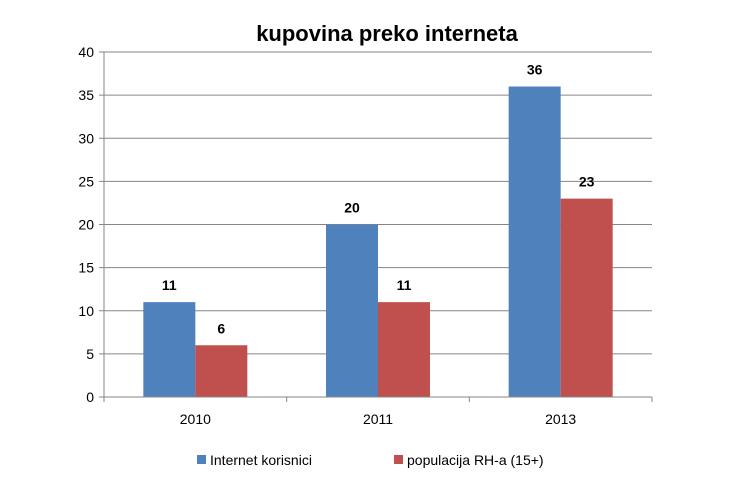  Describe the element at coordinates (86, 268) in the screenshot. I see `y-tick-label: 15` at that location.